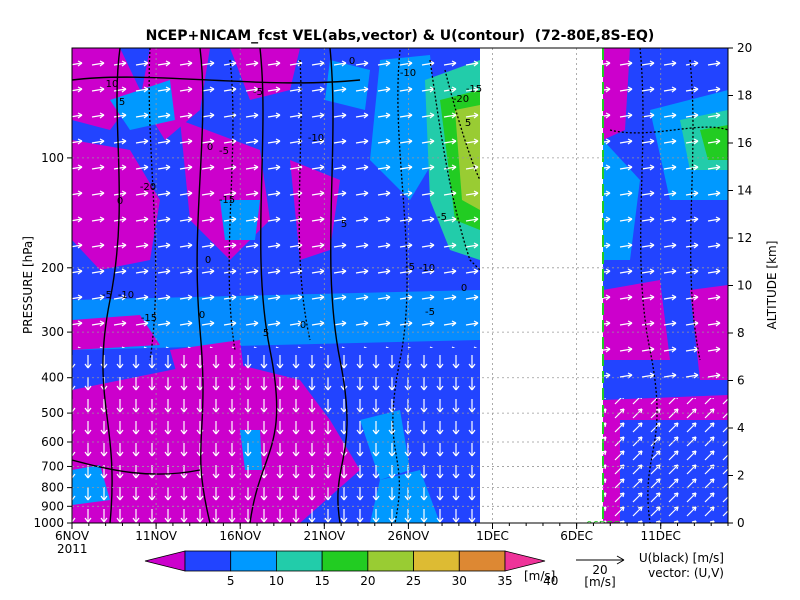 The image size is (800, 600). Describe the element at coordinates (741, 381) in the screenshot. I see `y-right-tick-label: 6` at that location.